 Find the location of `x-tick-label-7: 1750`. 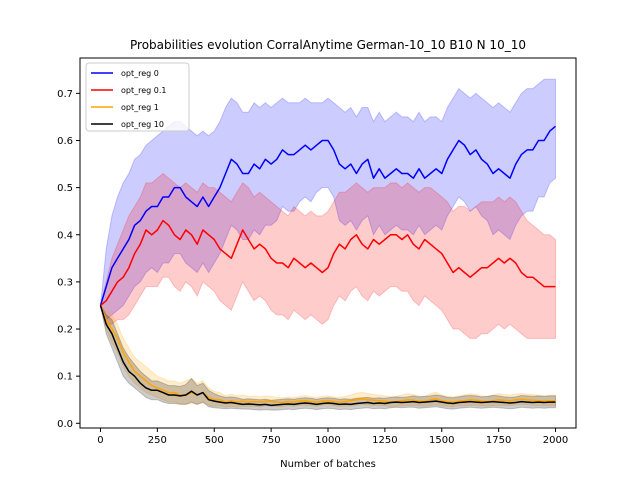

x-tick-label-7: 1750 is located at coordinates (498, 440).